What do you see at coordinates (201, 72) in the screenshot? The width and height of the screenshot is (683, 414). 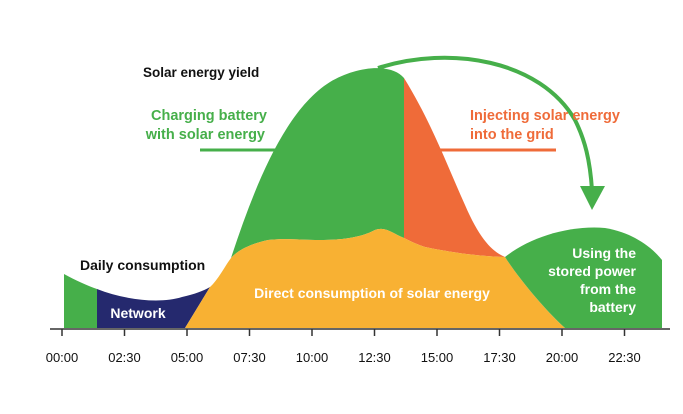 I see `solar-yield-label: Solar energy yield` at bounding box center [201, 72].